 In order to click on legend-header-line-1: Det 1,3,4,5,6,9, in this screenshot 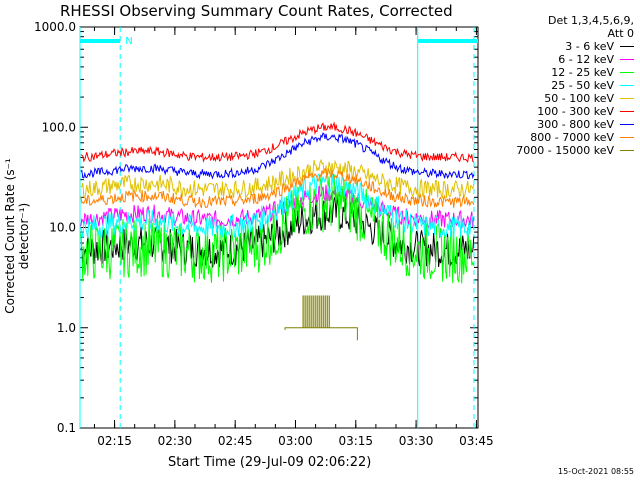, I will do `click(590, 20)`.